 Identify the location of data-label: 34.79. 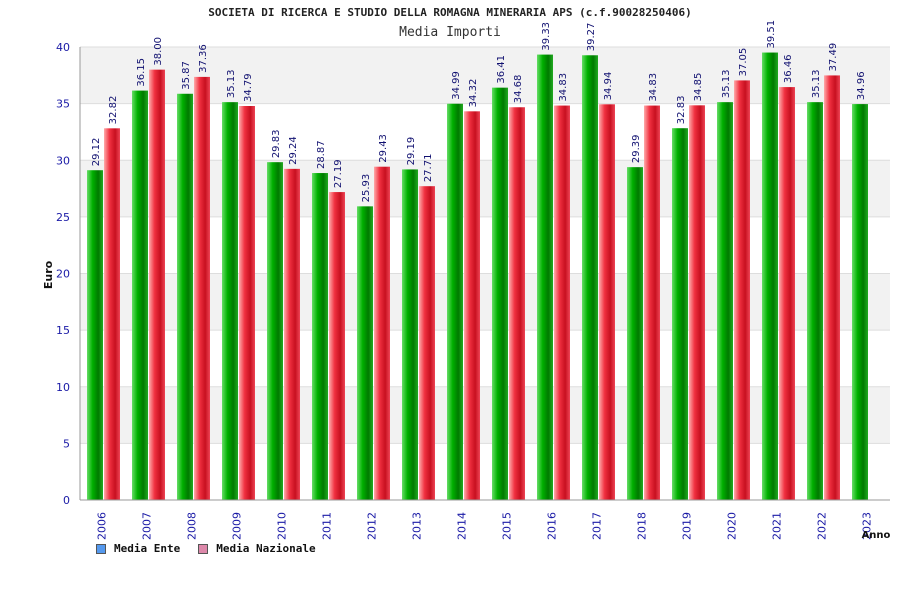
(248, 87).